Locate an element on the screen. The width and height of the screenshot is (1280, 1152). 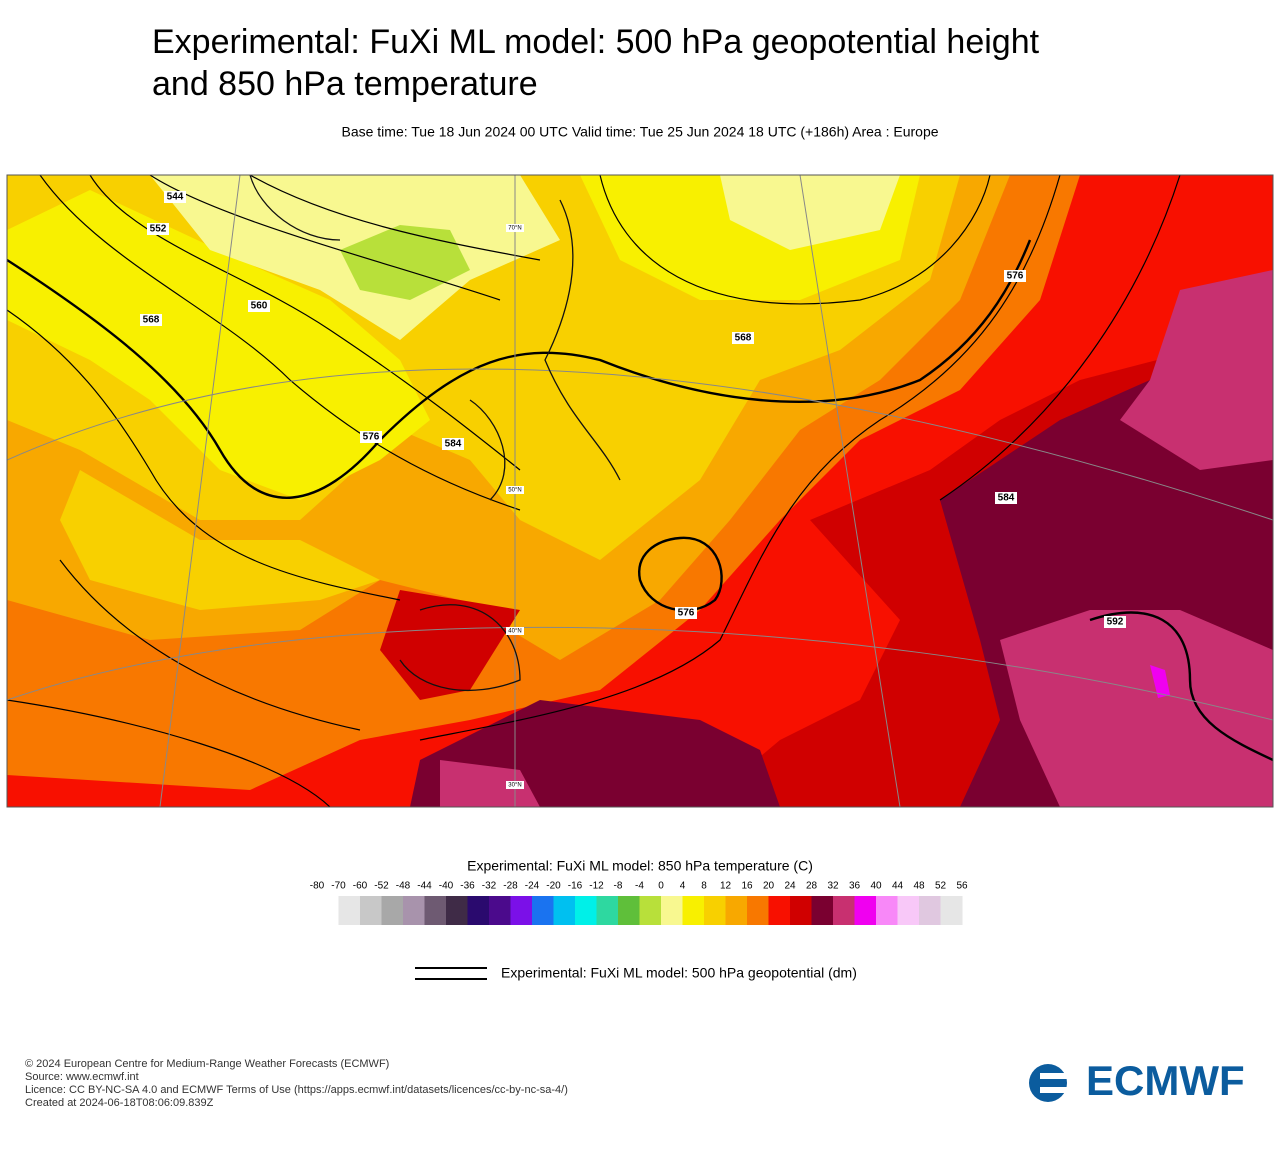
colorbar-tick-label: -40 is located at coordinates (446, 886).